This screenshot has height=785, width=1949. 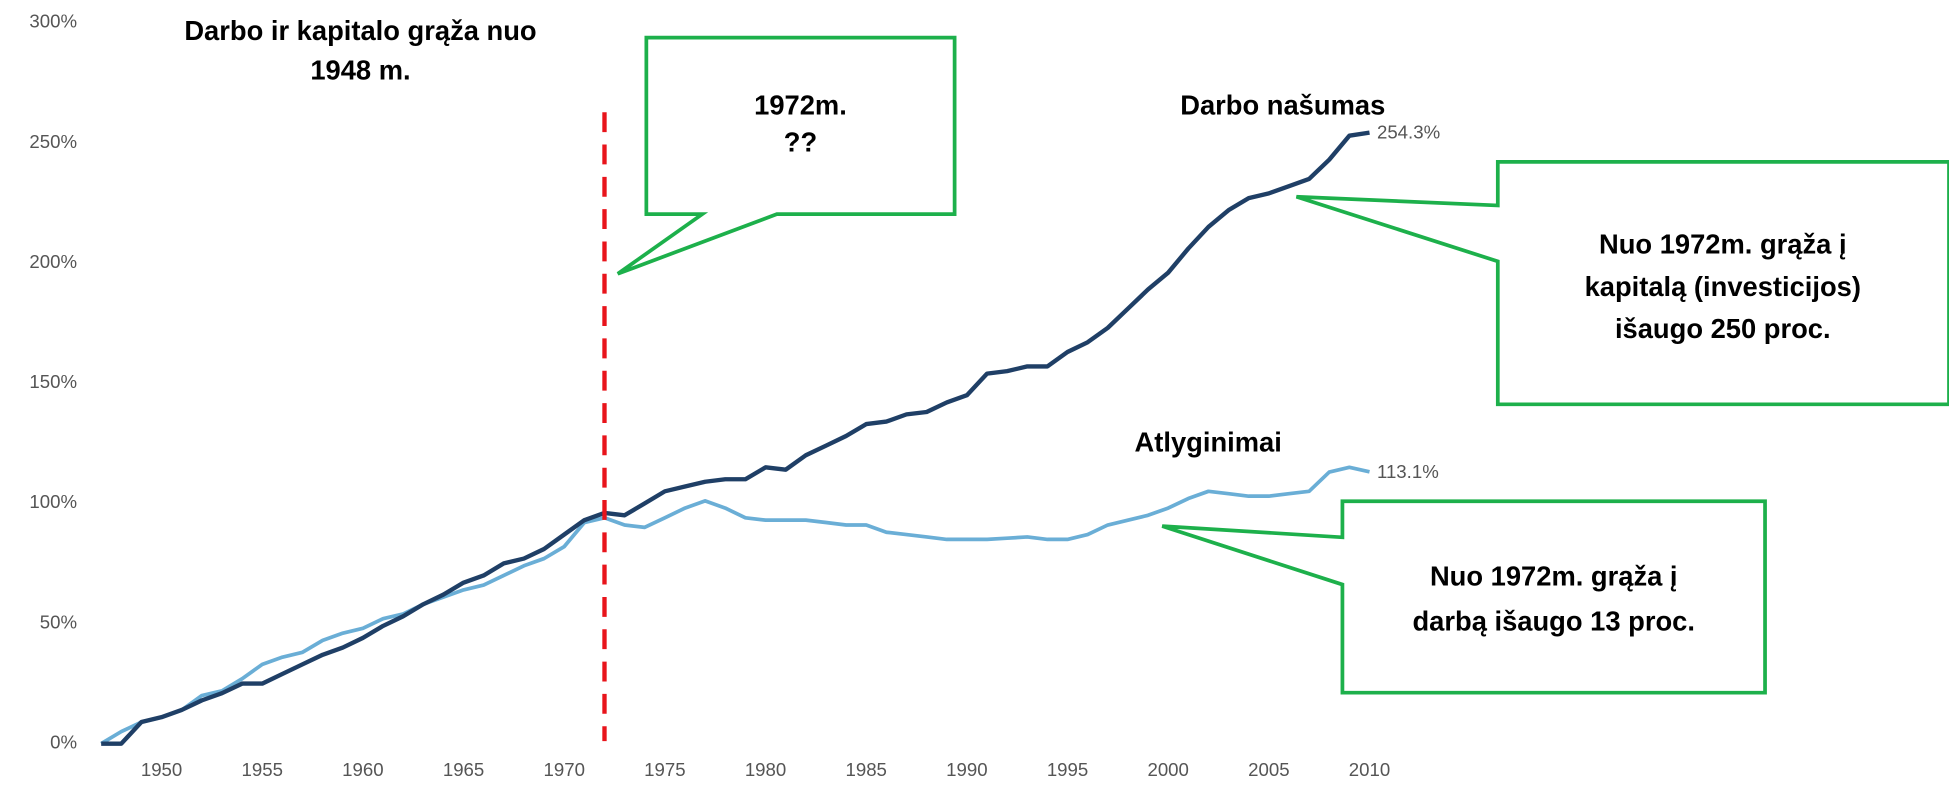 What do you see at coordinates (1208, 441) in the screenshot?
I see `series-label: Atlyginimai` at bounding box center [1208, 441].